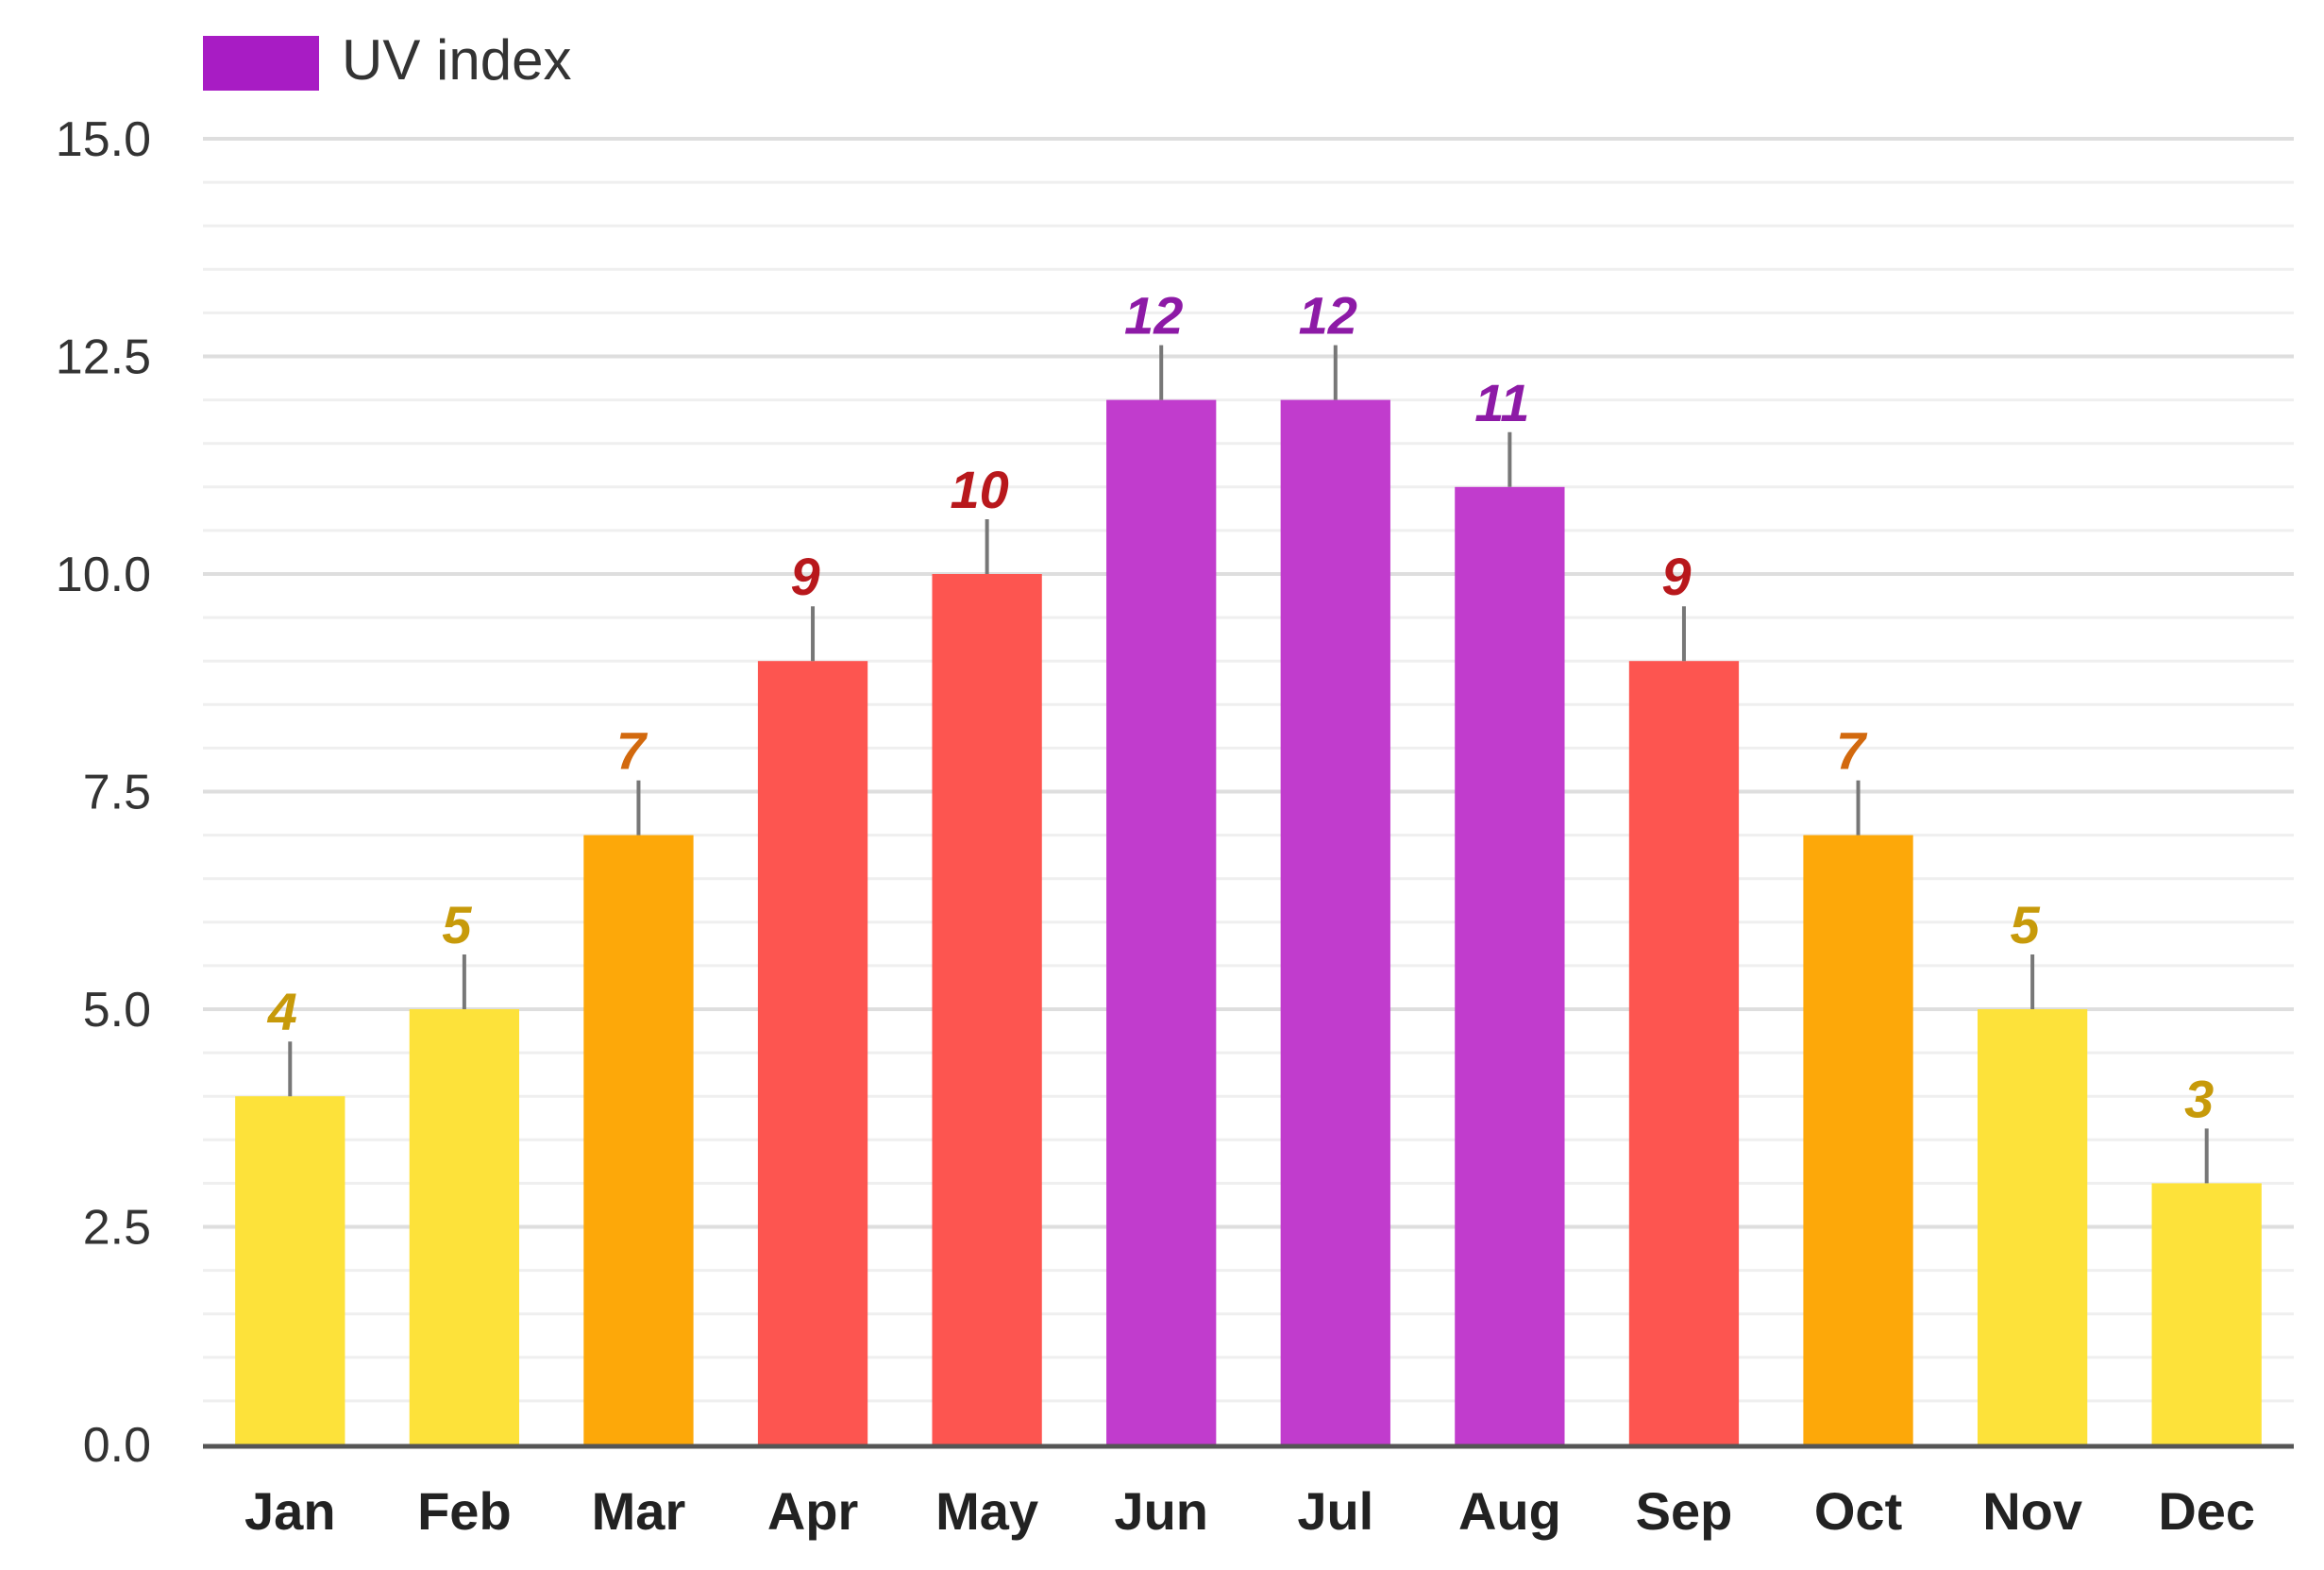 The height and width of the screenshot is (1570, 2324). I want to click on x-tick-label: Nov, so click(2032, 1511).